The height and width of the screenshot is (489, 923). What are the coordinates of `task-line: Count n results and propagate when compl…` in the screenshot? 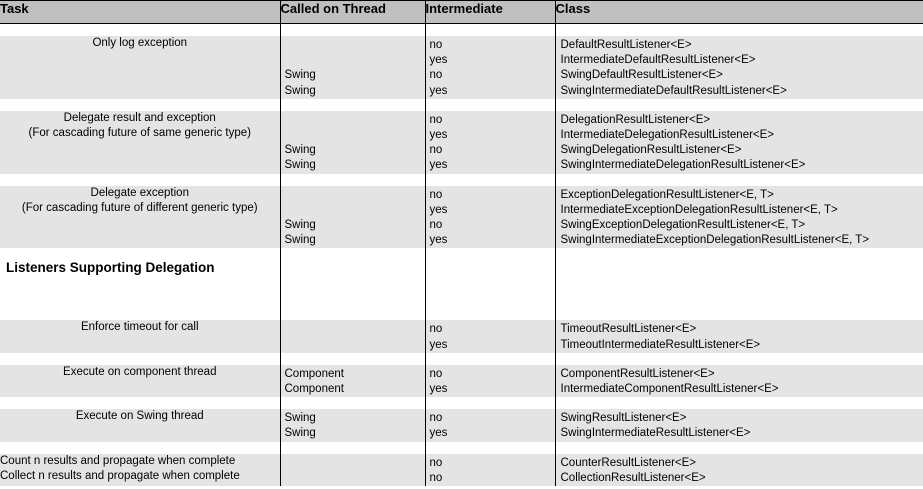 It's located at (118, 460).